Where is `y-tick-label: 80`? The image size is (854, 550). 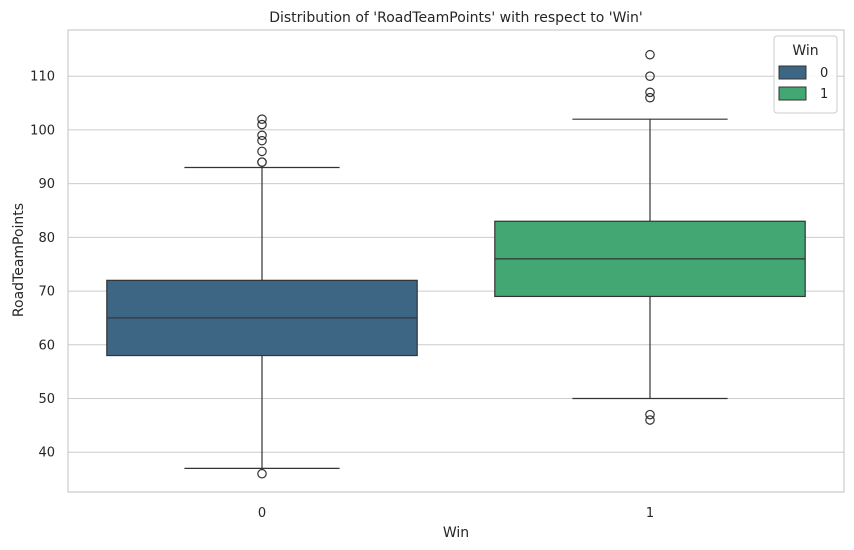
y-tick-label: 80 is located at coordinates (46, 238).